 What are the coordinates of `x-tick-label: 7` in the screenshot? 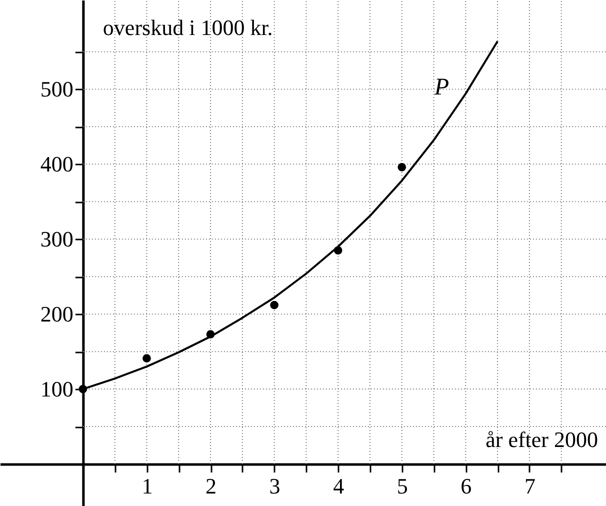 It's located at (530, 486).